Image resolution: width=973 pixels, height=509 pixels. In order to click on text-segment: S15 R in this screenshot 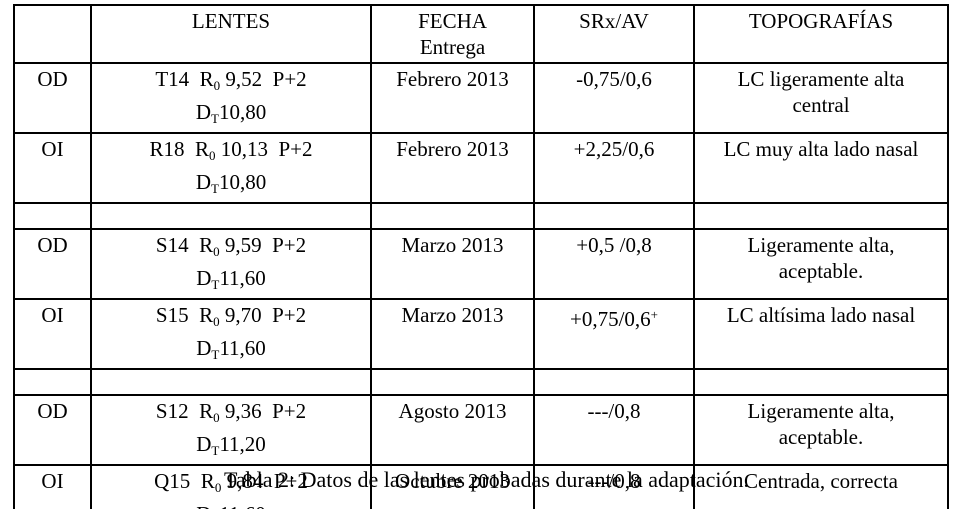, I will do `click(184, 315)`.